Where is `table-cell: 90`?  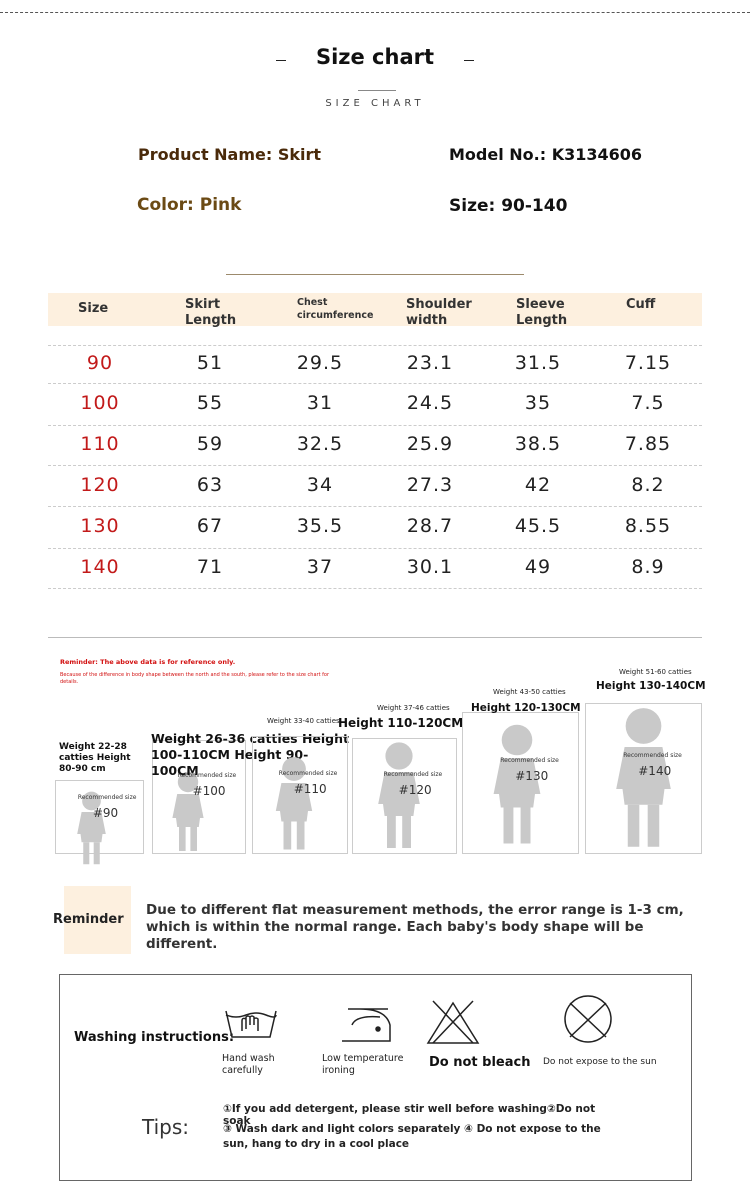 table-cell: 90 is located at coordinates (100, 363).